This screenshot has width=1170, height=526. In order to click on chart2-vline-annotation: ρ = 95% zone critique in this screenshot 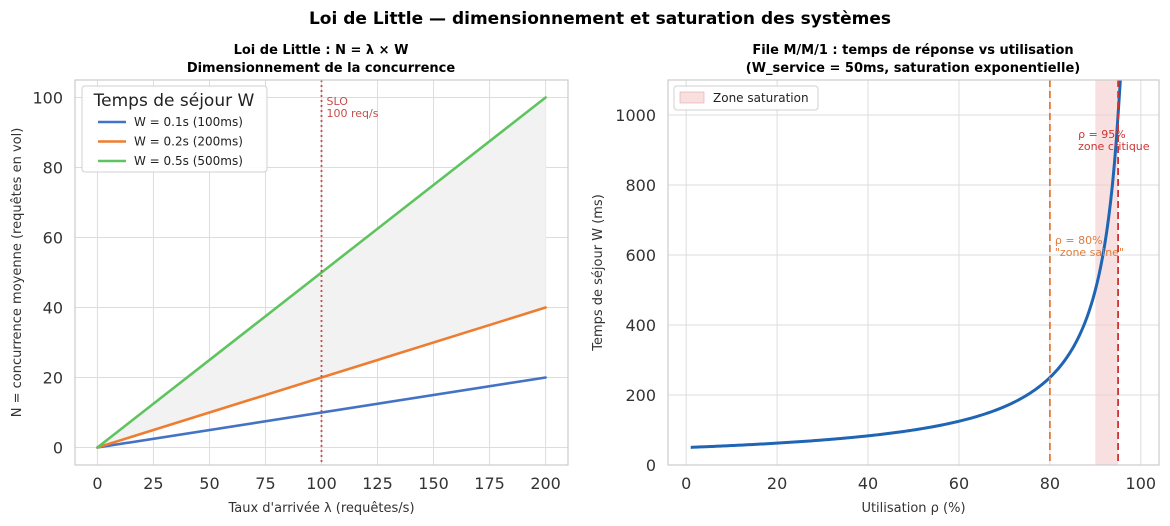, I will do `click(1114, 140)`.